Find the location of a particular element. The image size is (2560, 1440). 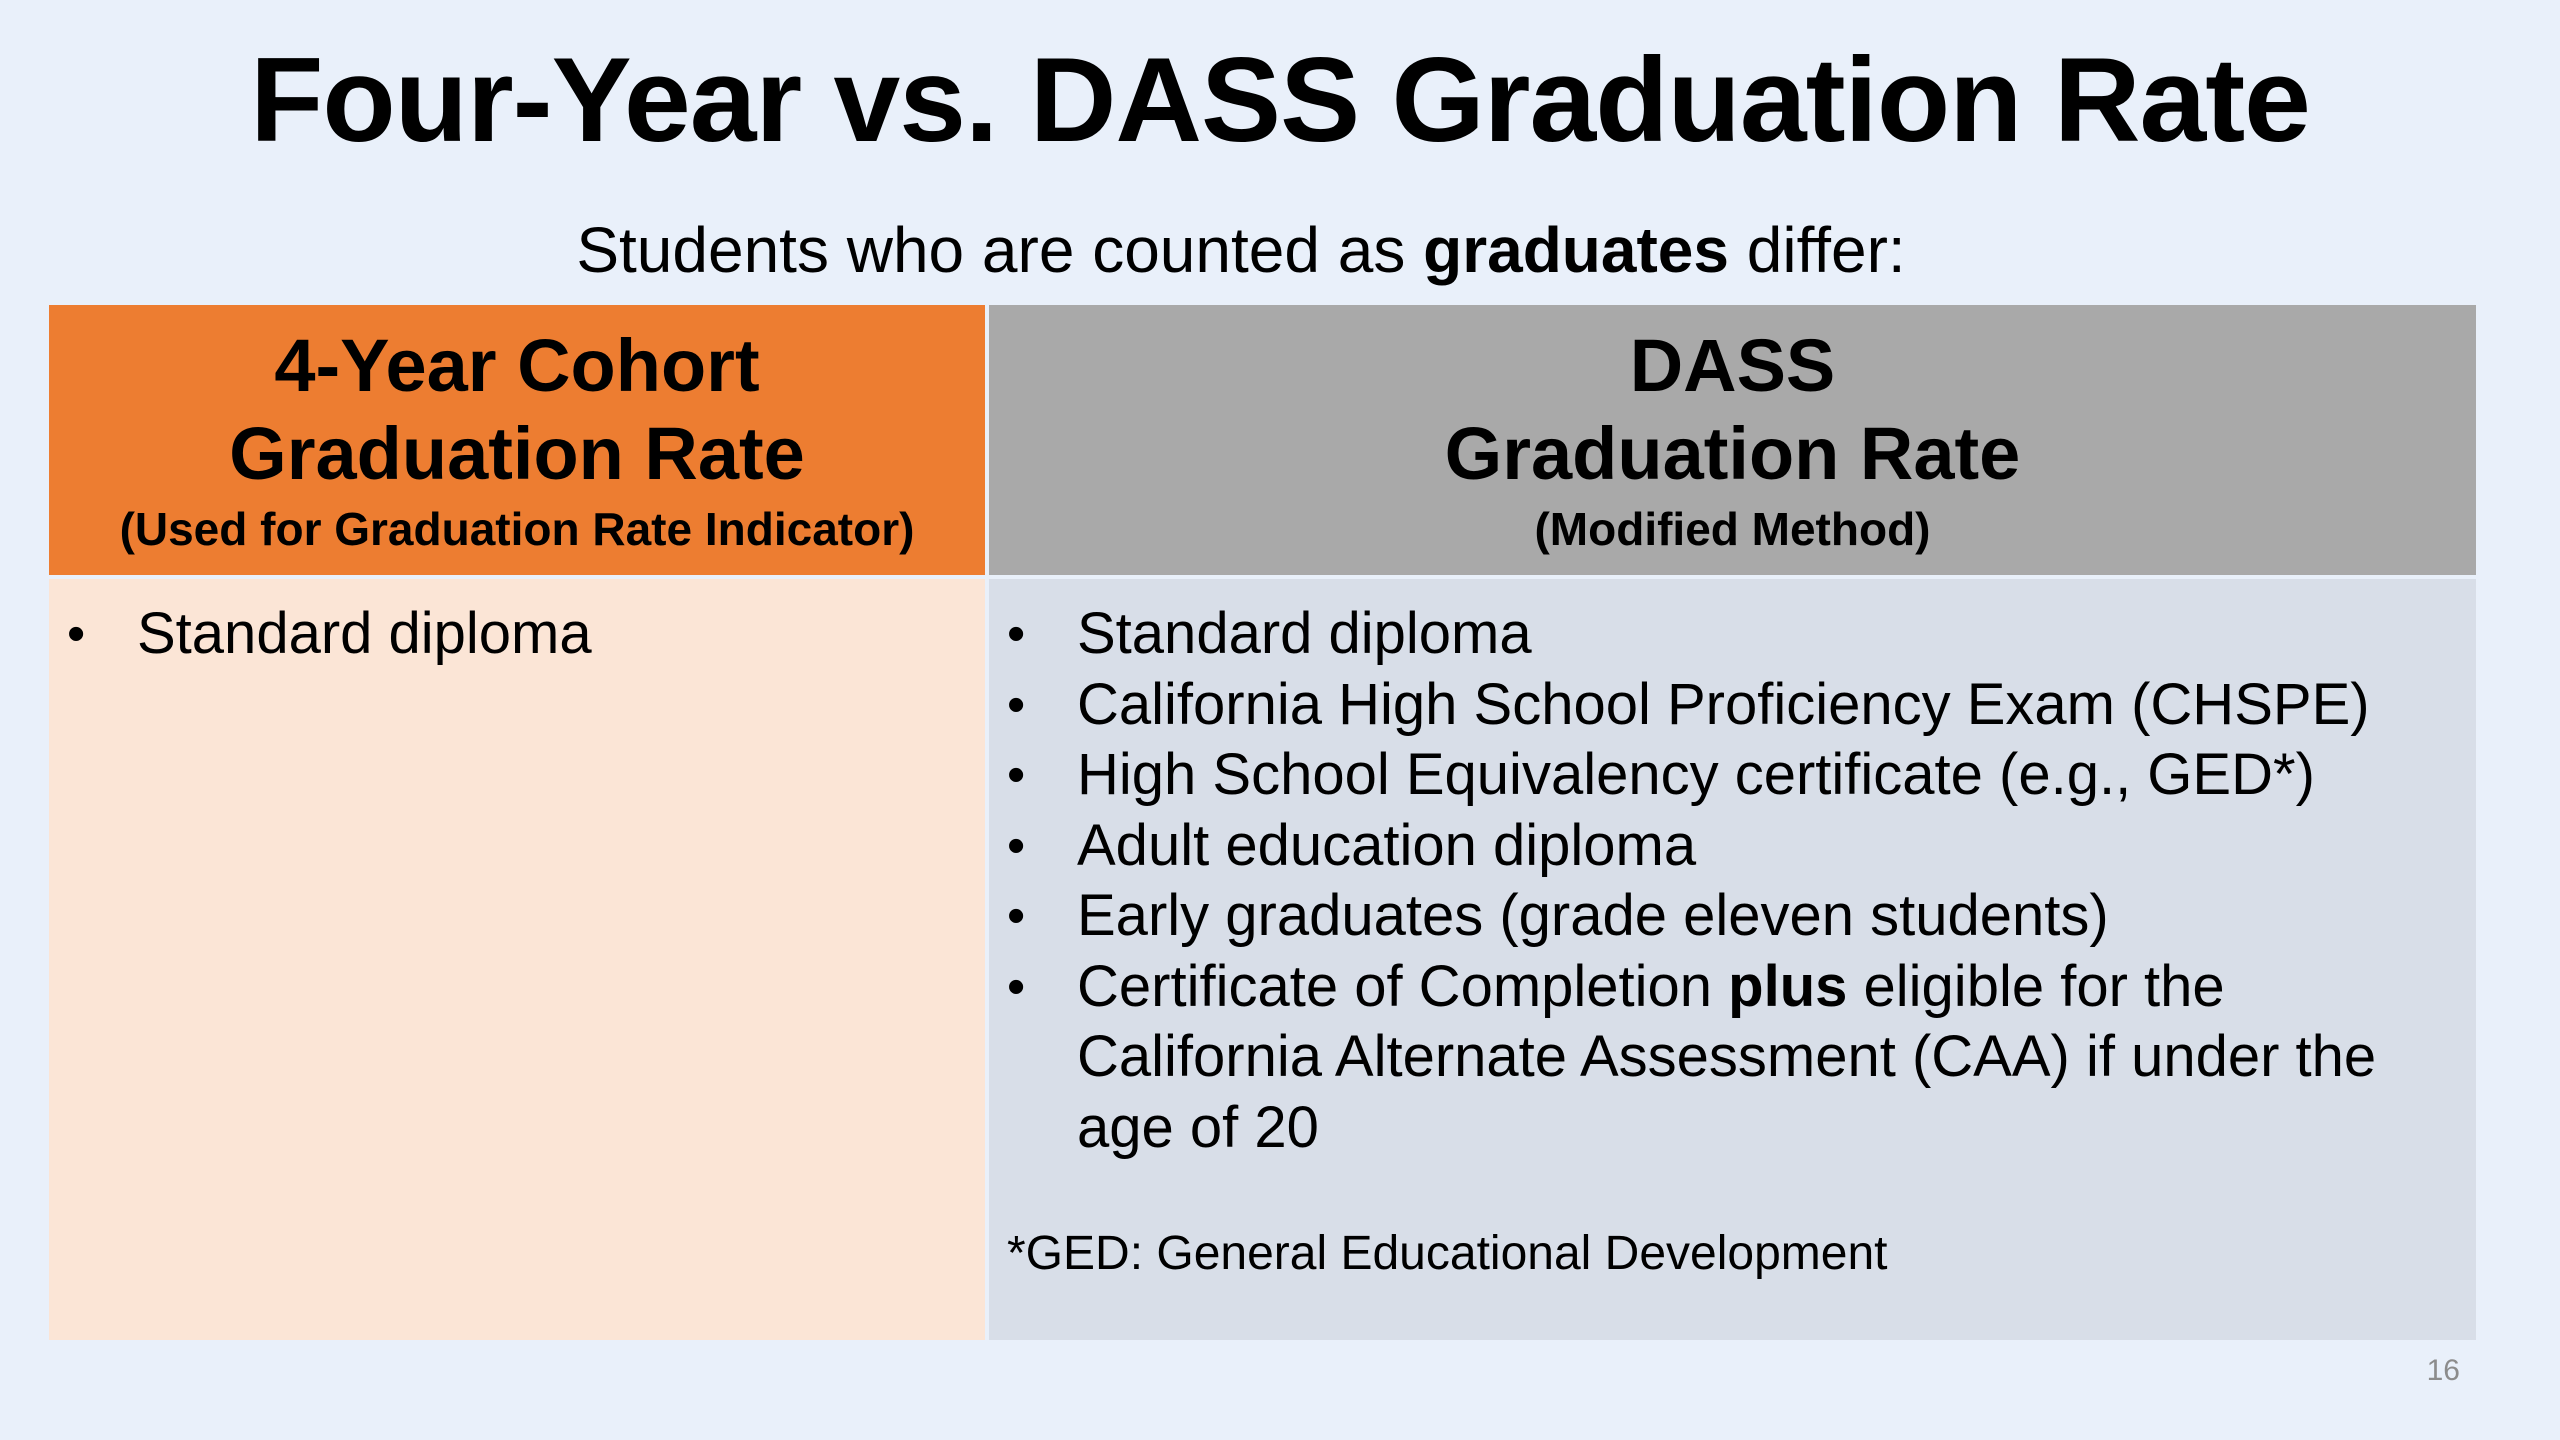

ged-footnote: *GED: General Educational Development is located at coordinates (1447, 1253).